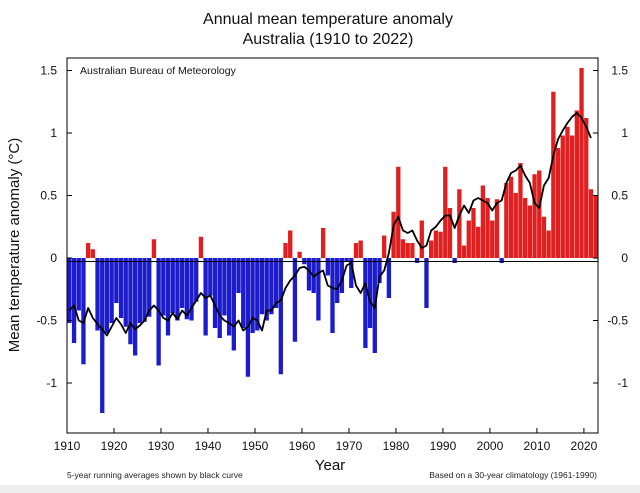 This screenshot has width=640, height=493. Describe the element at coordinates (285, 250) in the screenshot. I see `bar-1956` at that location.